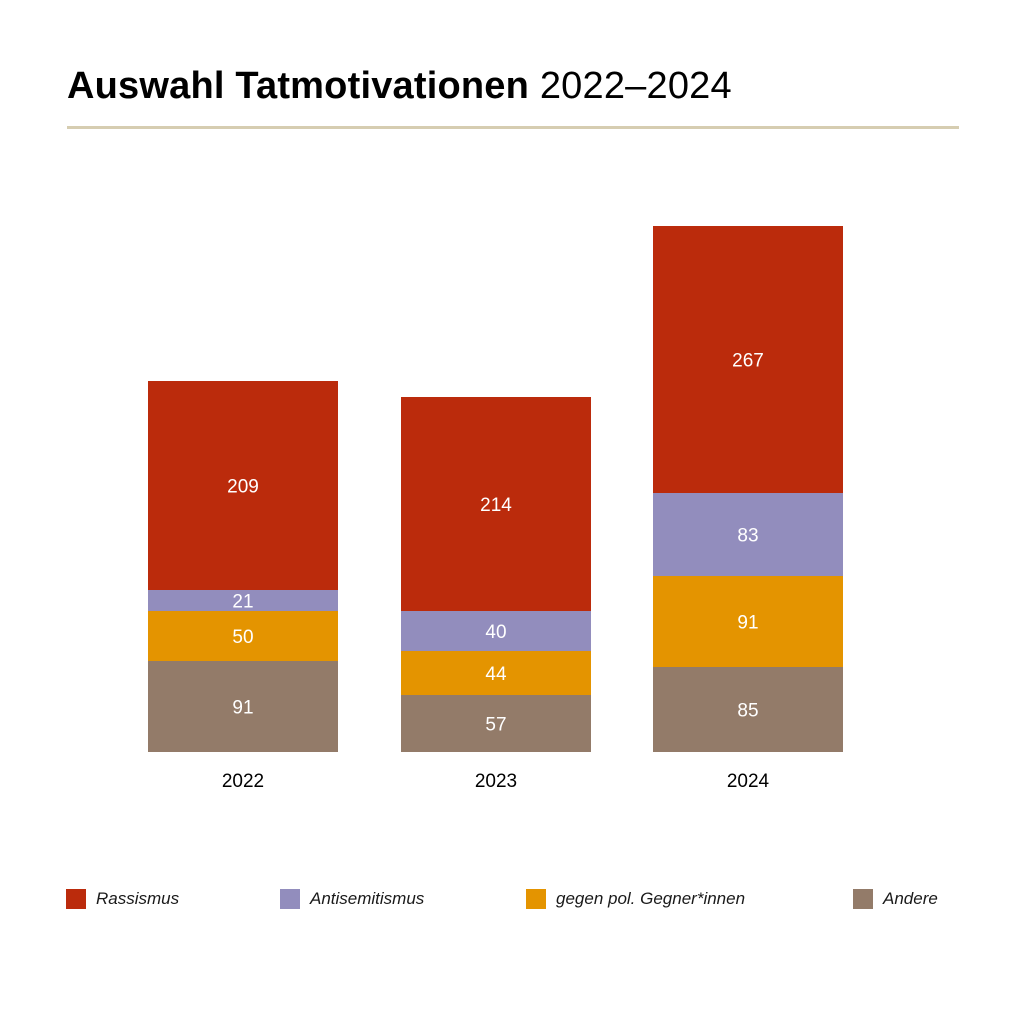  I want to click on value-label-gegen-pol-gegner-innen-2023: 44, so click(496, 674).